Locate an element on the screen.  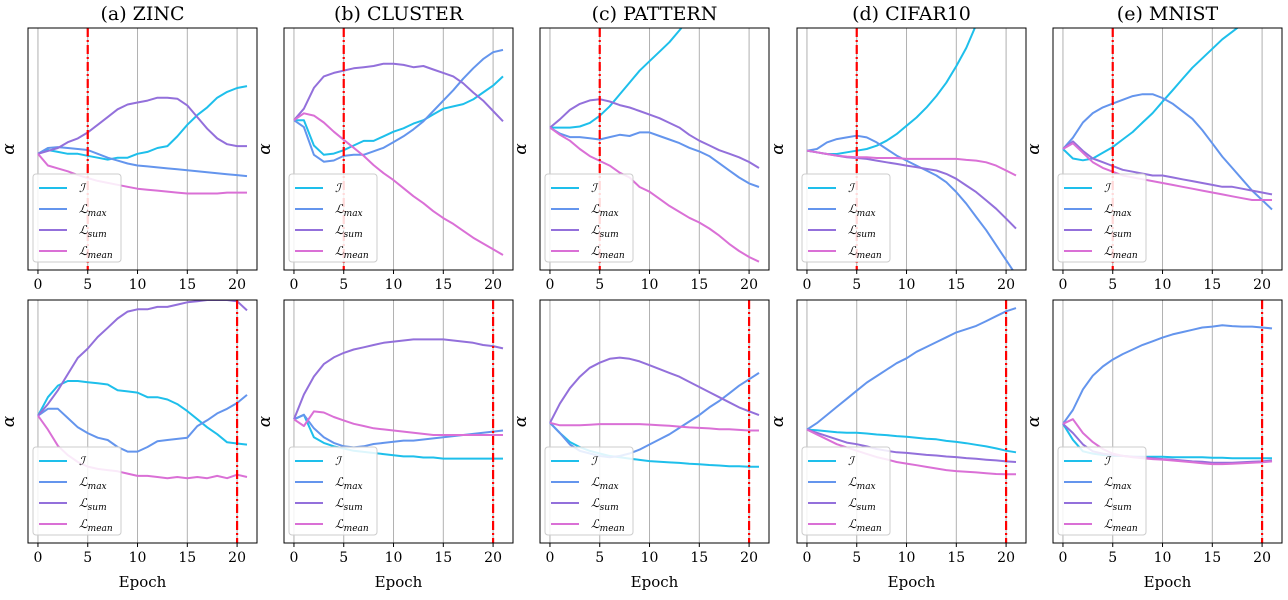
subplot-8: 0 5 10 15 20 Epoch α ℐ ℒmax ℒsum ℒmean is located at coordinates (640, 445).